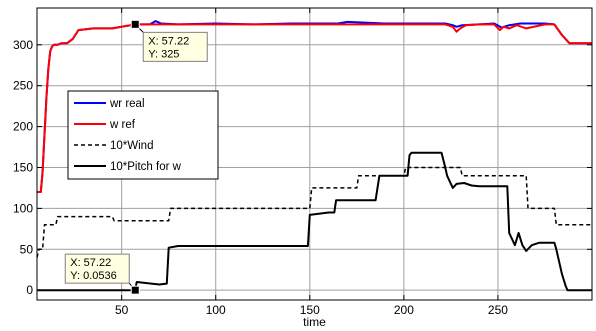 Image resolution: width=596 pixels, height=331 pixels. Describe the element at coordinates (168, 41) in the screenshot. I see `data-tip-x-0: X: 57.22` at that location.